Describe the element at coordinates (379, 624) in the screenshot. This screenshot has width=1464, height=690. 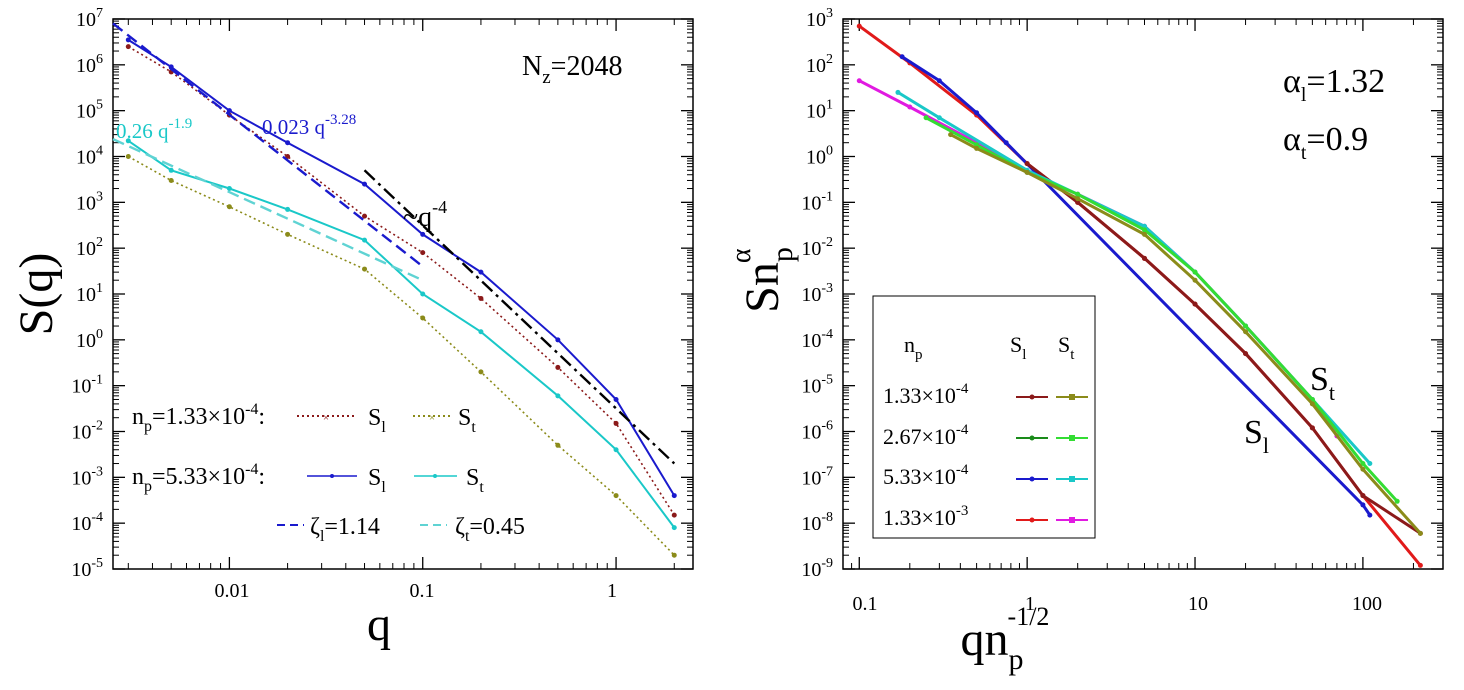
I see `left-x-axis-label: q` at that location.